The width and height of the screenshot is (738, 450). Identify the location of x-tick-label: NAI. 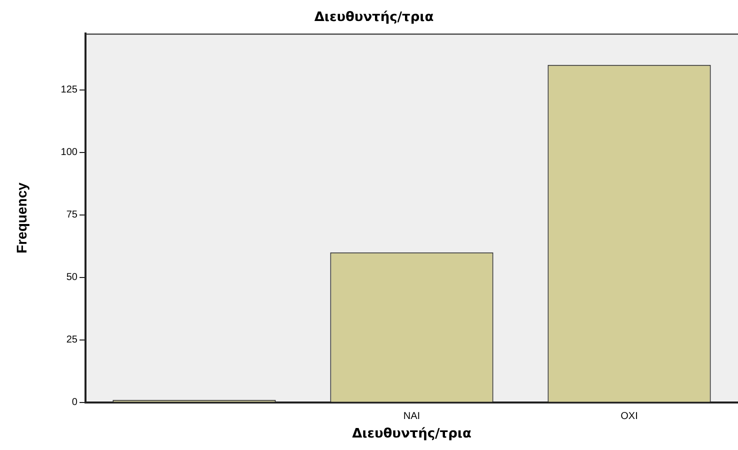
(411, 416).